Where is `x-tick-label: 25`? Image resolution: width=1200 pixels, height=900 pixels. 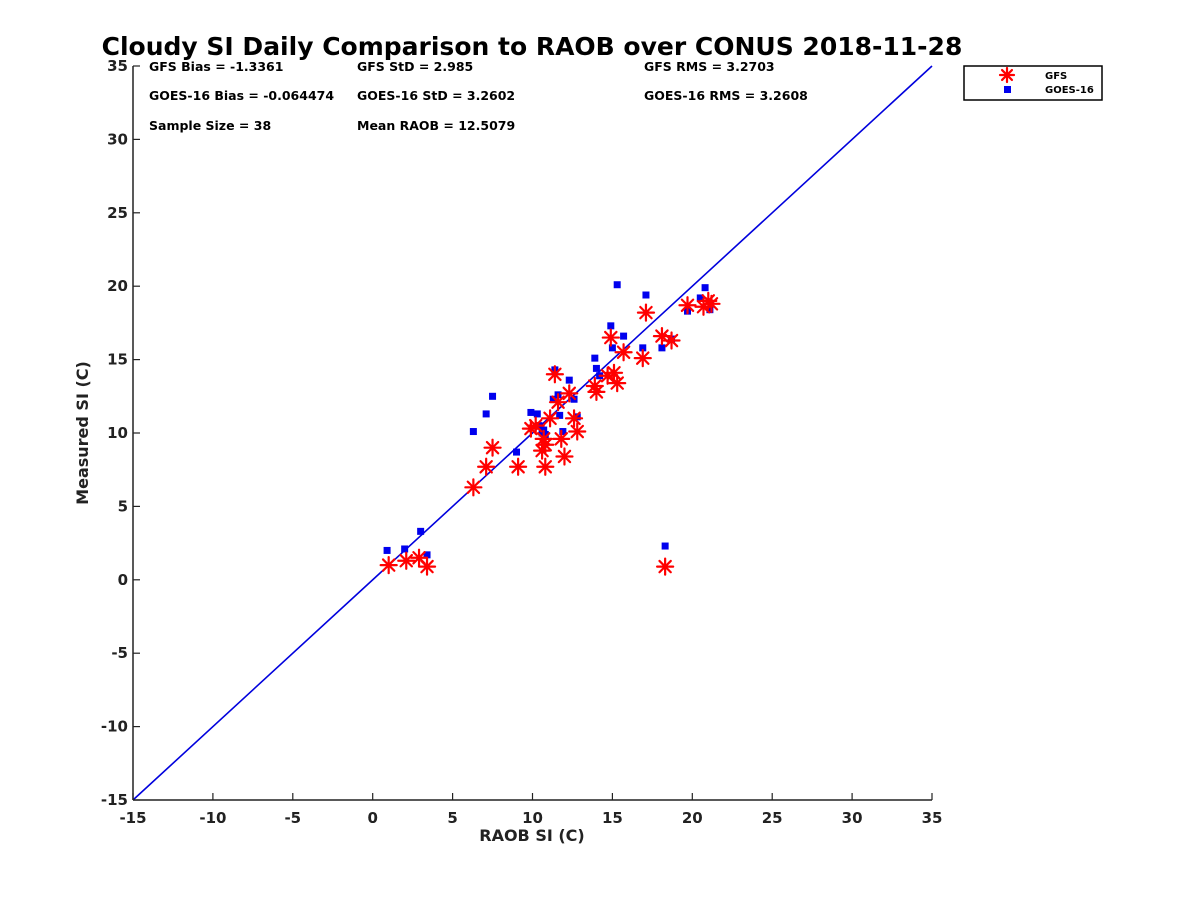
x-tick-label: 25 is located at coordinates (772, 818).